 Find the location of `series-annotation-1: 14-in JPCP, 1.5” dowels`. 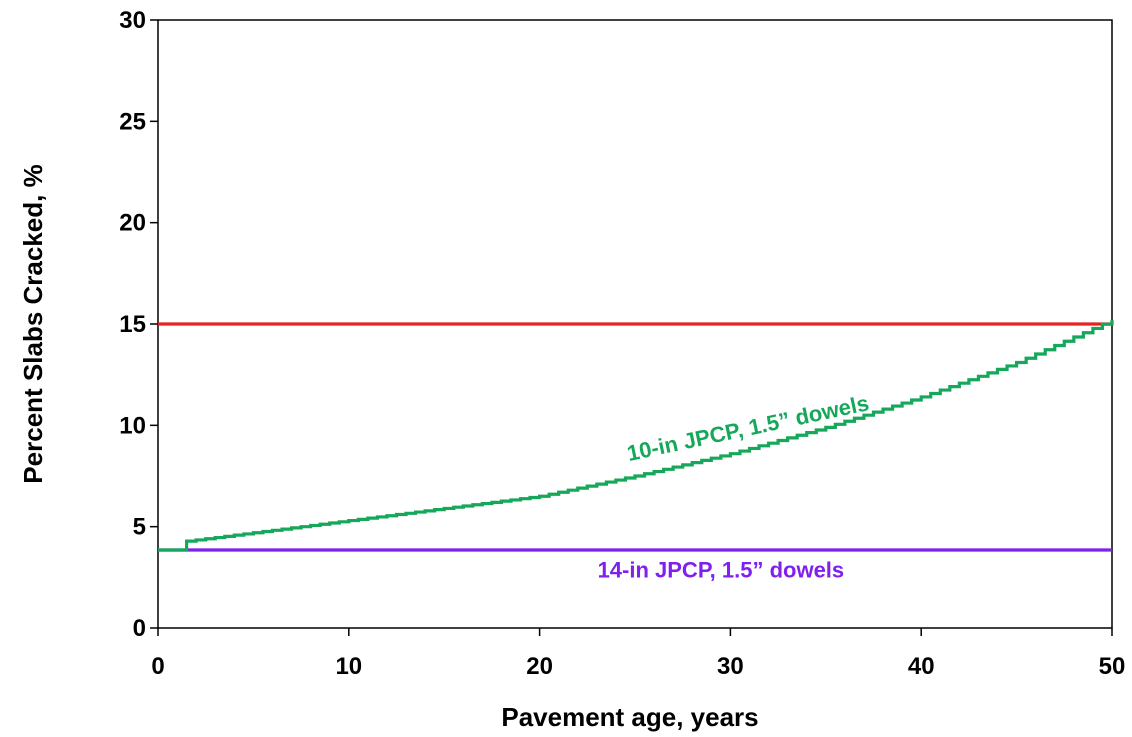

series-annotation-1: 14-in JPCP, 1.5” dowels is located at coordinates (721, 569).